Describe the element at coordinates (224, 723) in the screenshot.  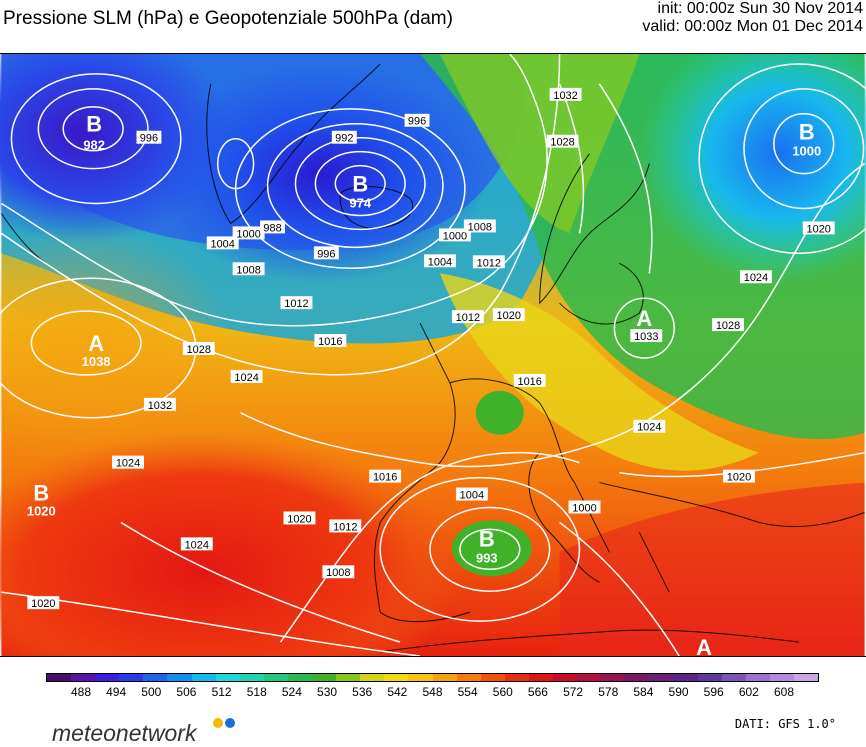
I see `logo-dots-icon` at that location.